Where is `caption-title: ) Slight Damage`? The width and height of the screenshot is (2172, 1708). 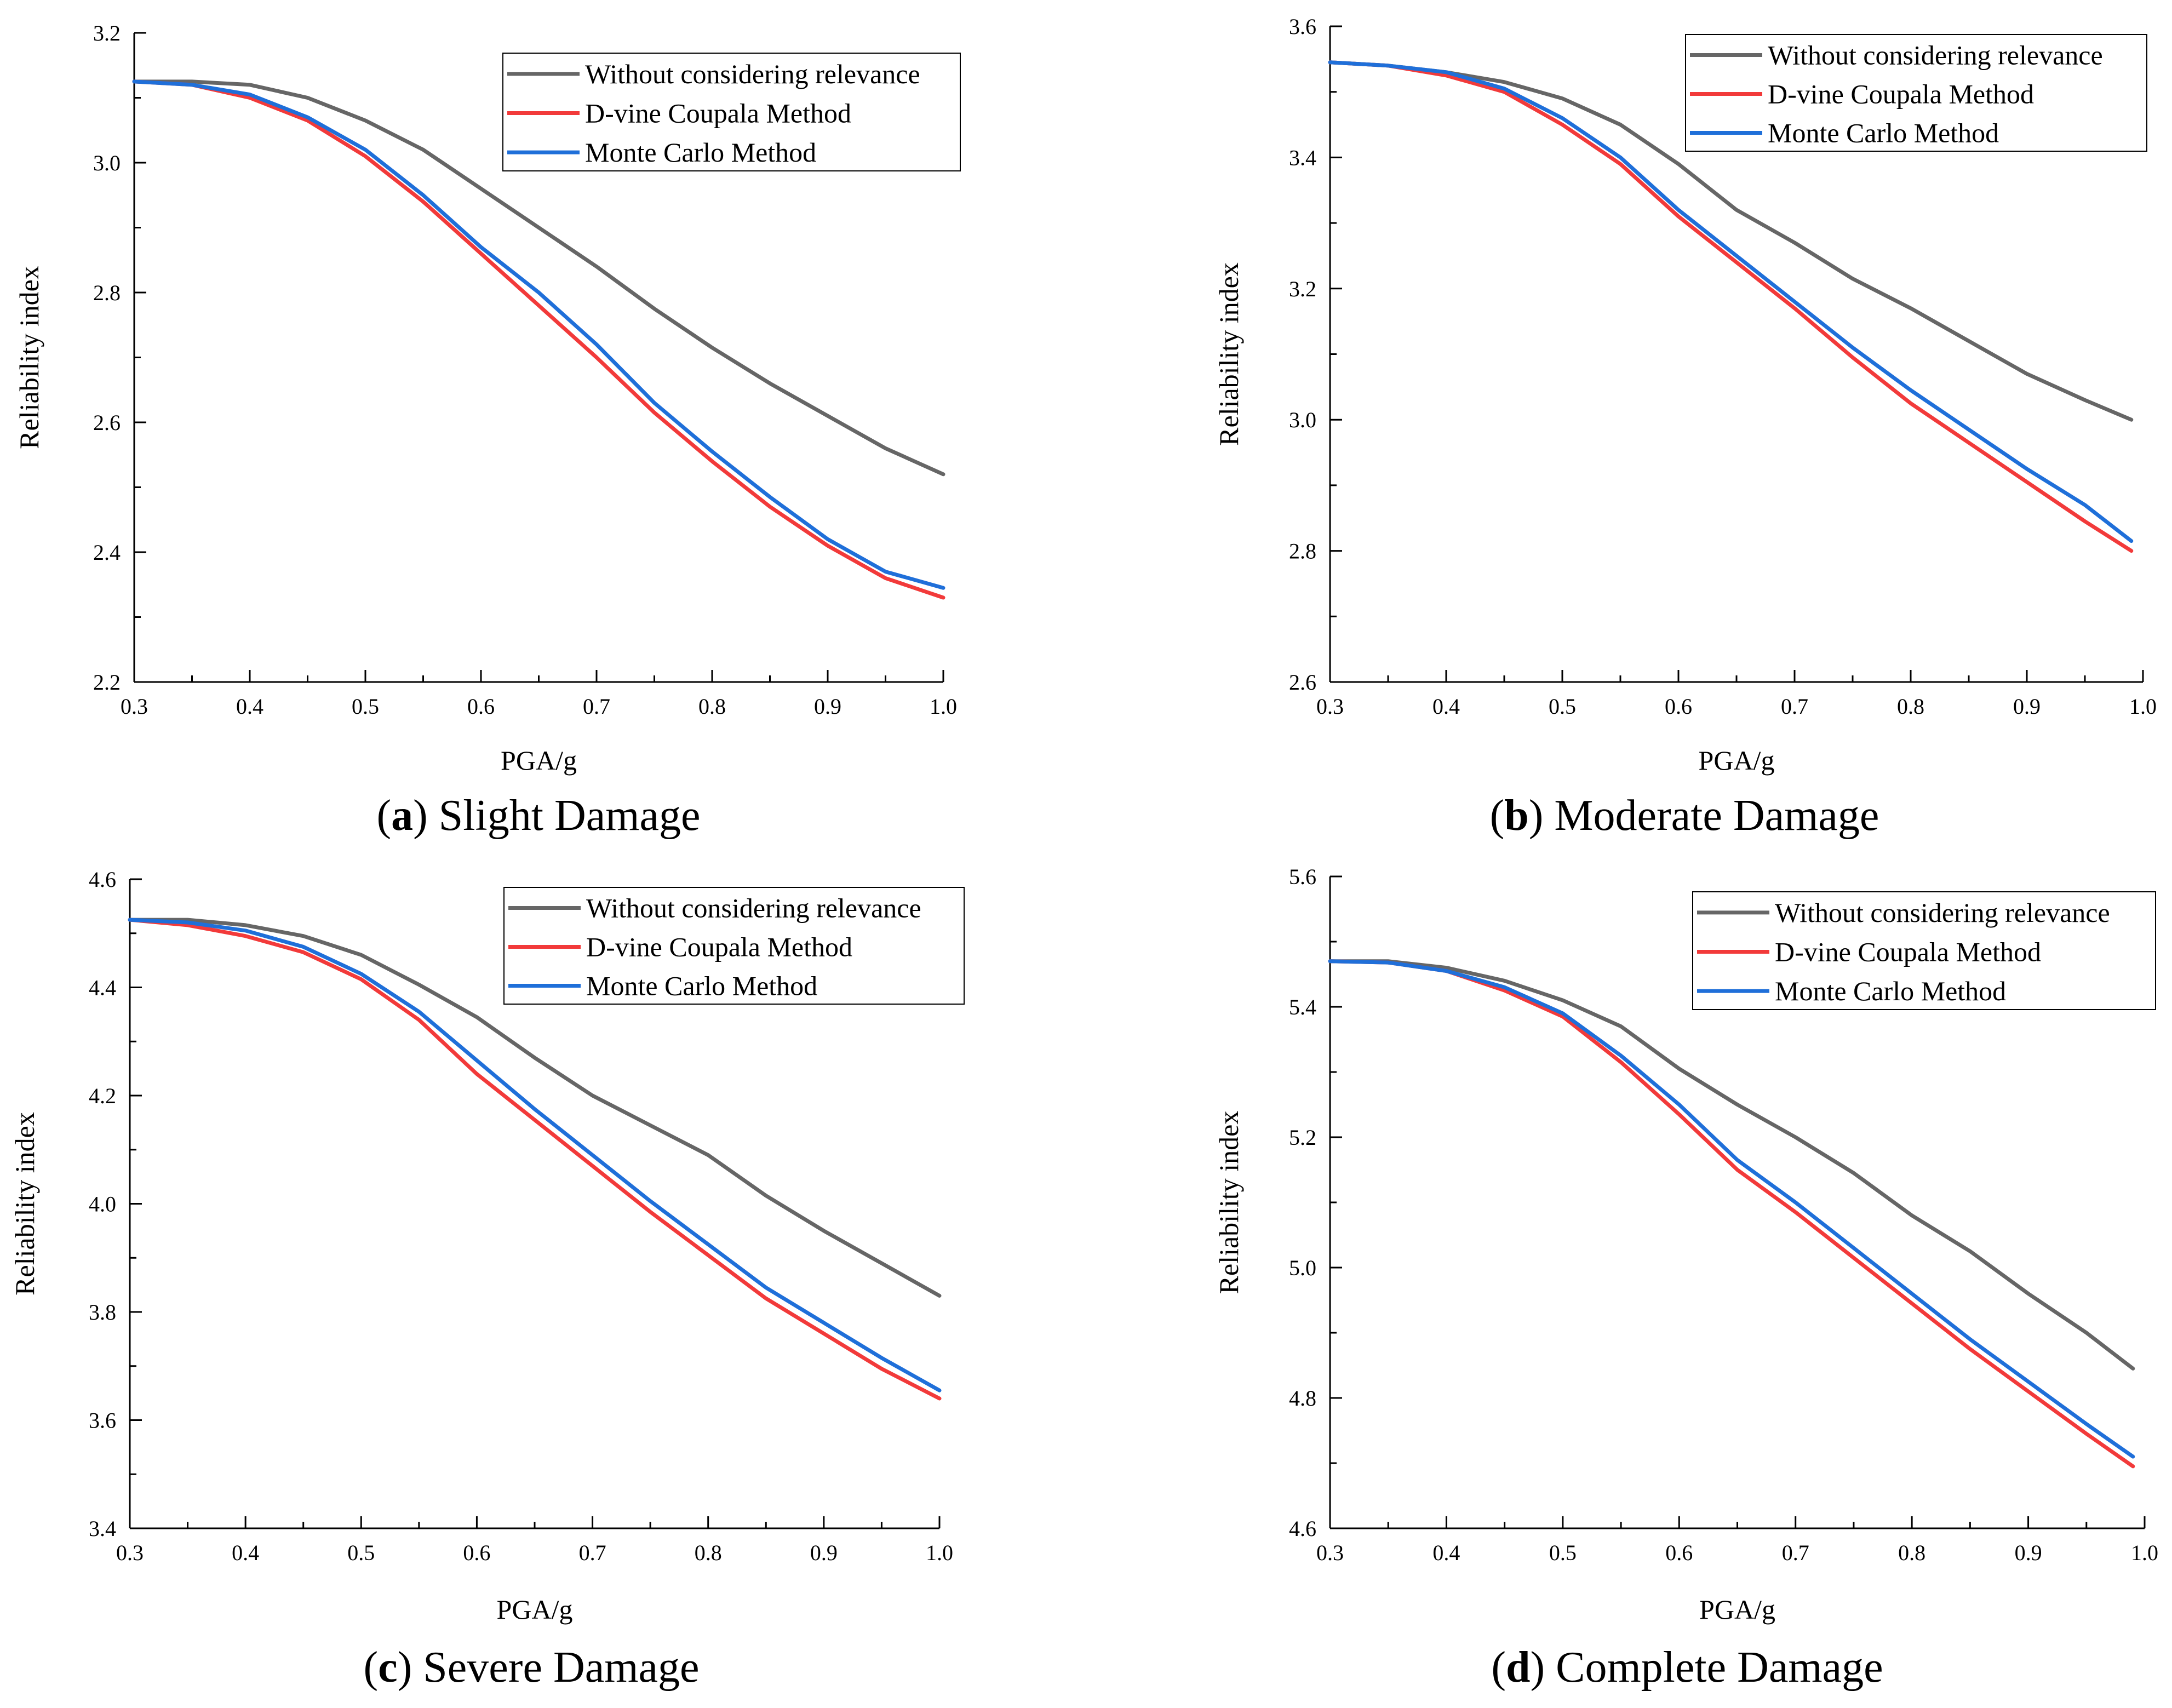
caption-title: ) Slight Damage is located at coordinates (556, 816).